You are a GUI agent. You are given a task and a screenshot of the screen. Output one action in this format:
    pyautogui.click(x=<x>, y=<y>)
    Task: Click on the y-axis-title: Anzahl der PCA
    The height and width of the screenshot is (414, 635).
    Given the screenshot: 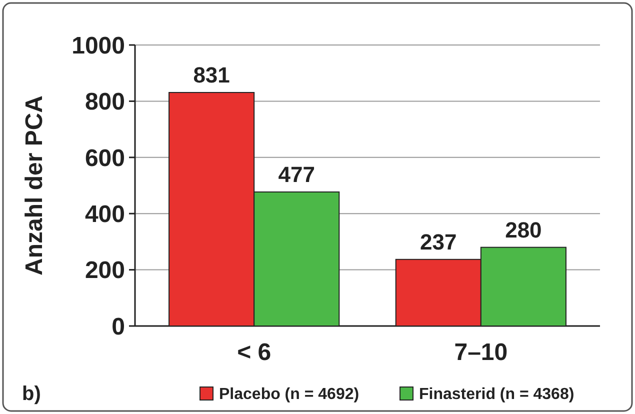 What is the action you would take?
    pyautogui.click(x=34, y=185)
    